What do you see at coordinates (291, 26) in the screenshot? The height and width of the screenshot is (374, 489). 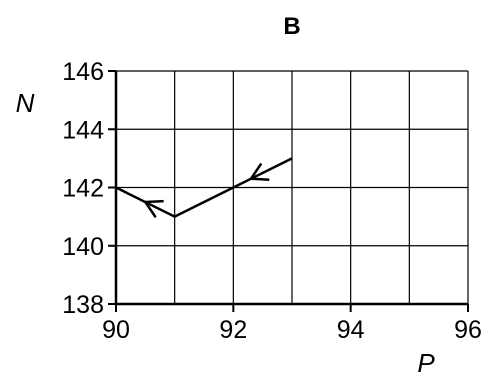 I see `chart-title: B` at bounding box center [291, 26].